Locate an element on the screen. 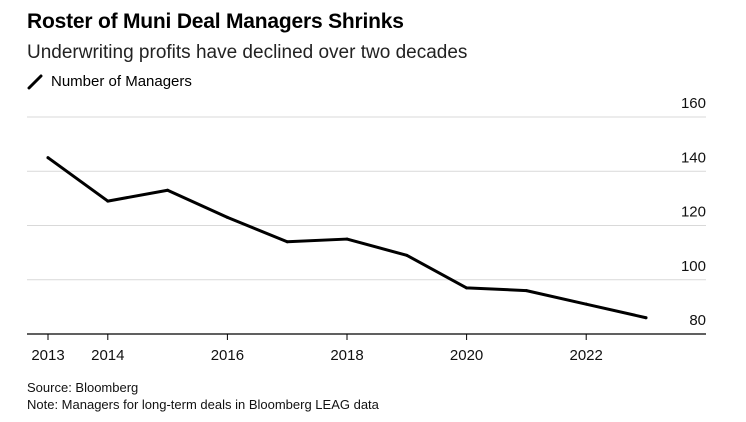 The height and width of the screenshot is (422, 746). x-tick-label: 2020 is located at coordinates (466, 355).